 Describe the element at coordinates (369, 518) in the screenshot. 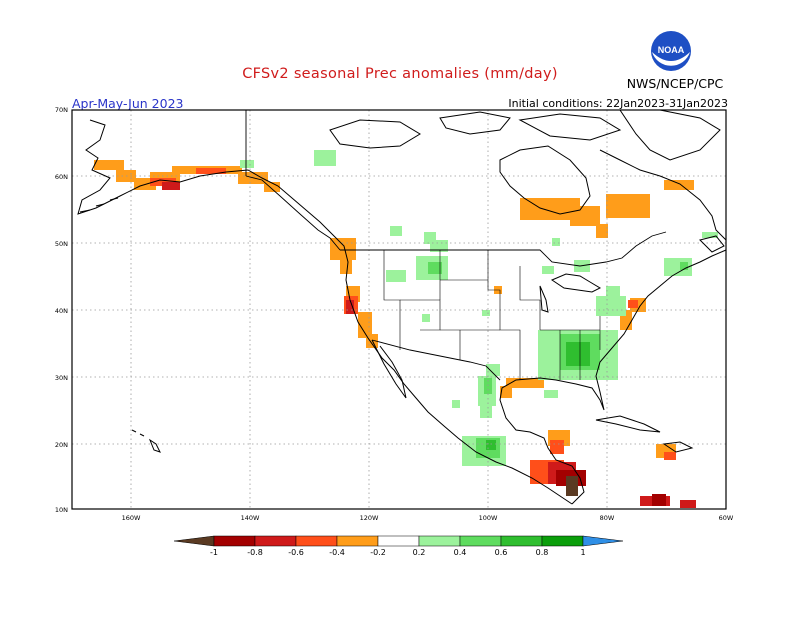

I see `lon-label: 120W` at that location.